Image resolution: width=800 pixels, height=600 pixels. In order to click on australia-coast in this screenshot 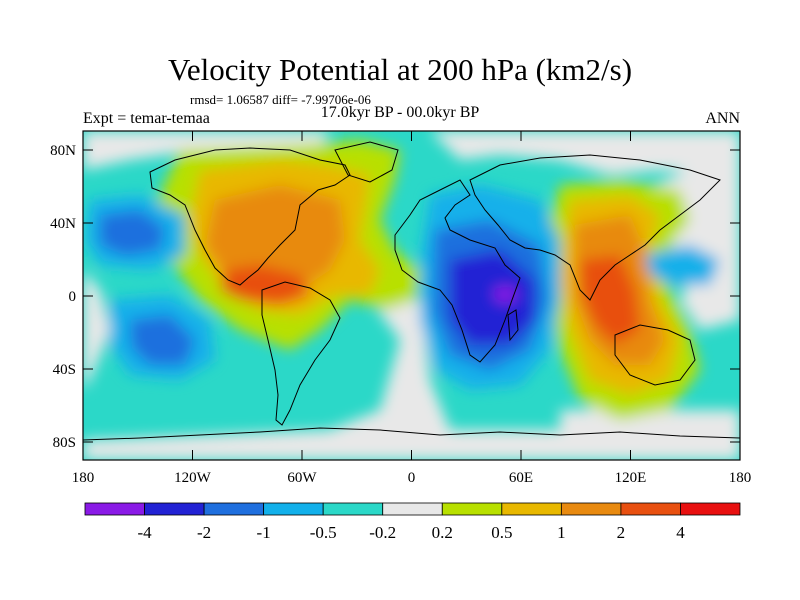, I will do `click(655, 355)`.